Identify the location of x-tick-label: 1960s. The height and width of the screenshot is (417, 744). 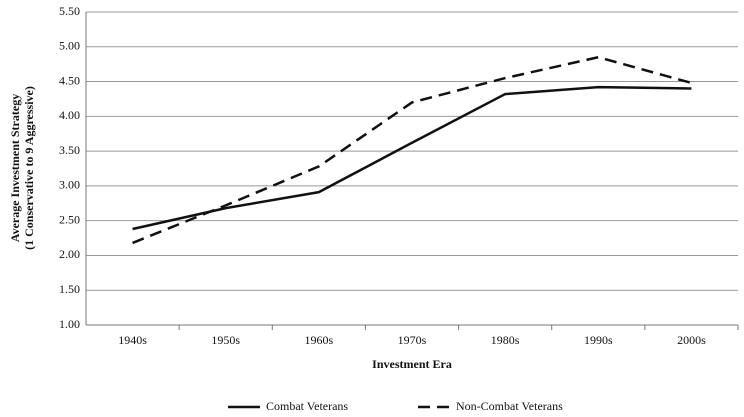
(319, 340).